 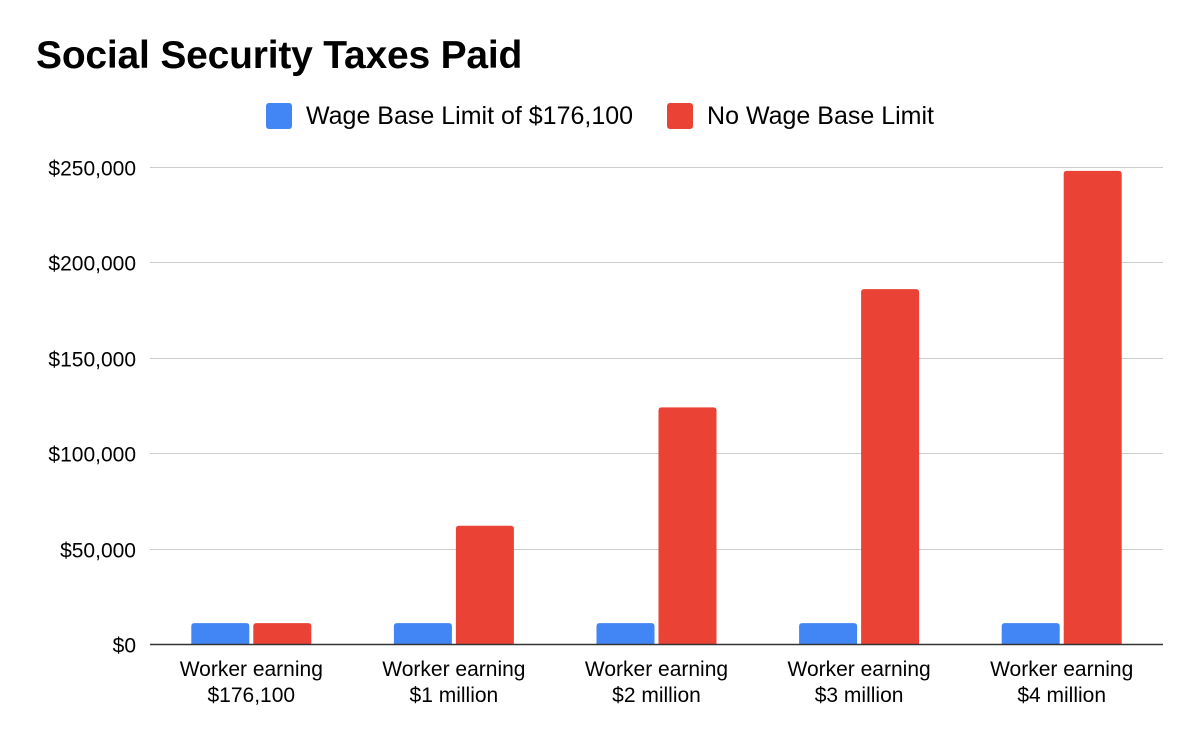 I want to click on legend-label-wage-base-limit: Wage Base Limit of $176,100, so click(x=469, y=115).